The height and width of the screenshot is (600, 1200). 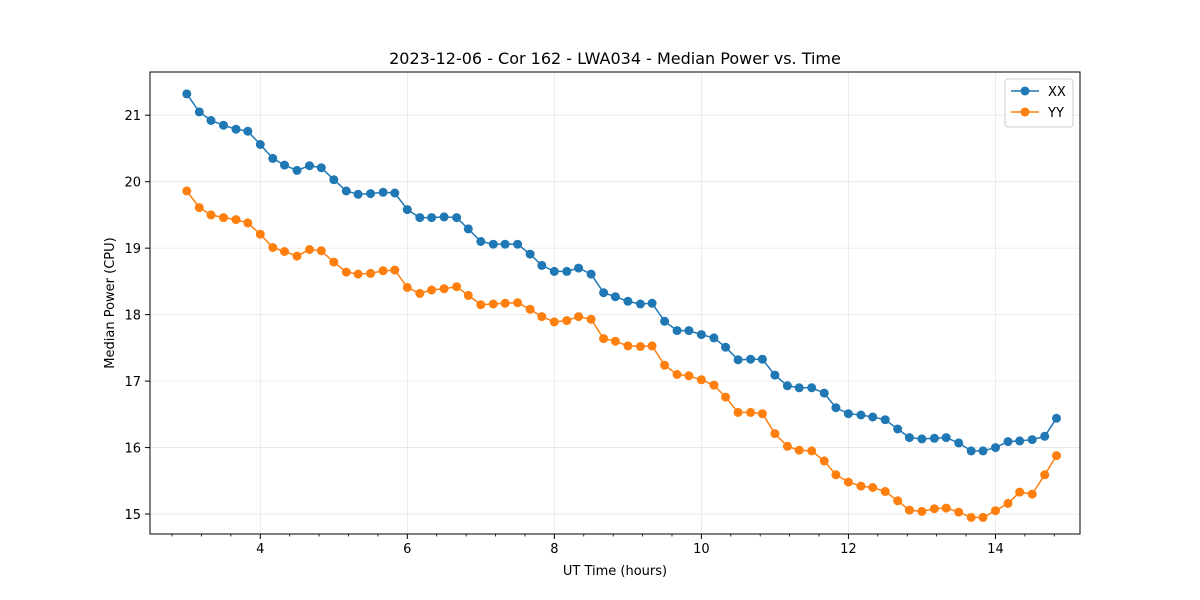 What do you see at coordinates (110, 302) in the screenshot?
I see `y-axis-label: Median Power (CPU)` at bounding box center [110, 302].